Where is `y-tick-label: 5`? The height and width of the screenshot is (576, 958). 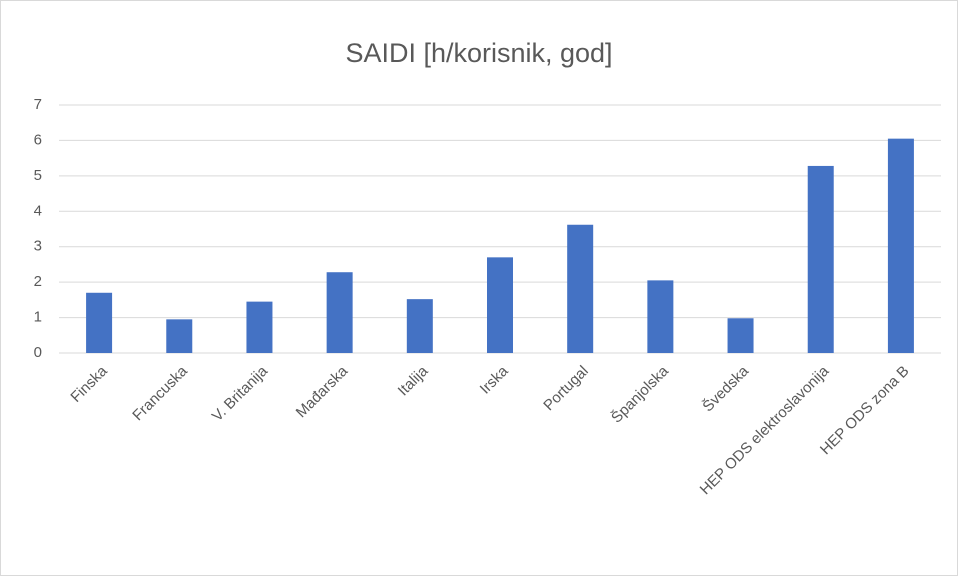 y-tick-label: 5 is located at coordinates (38, 175).